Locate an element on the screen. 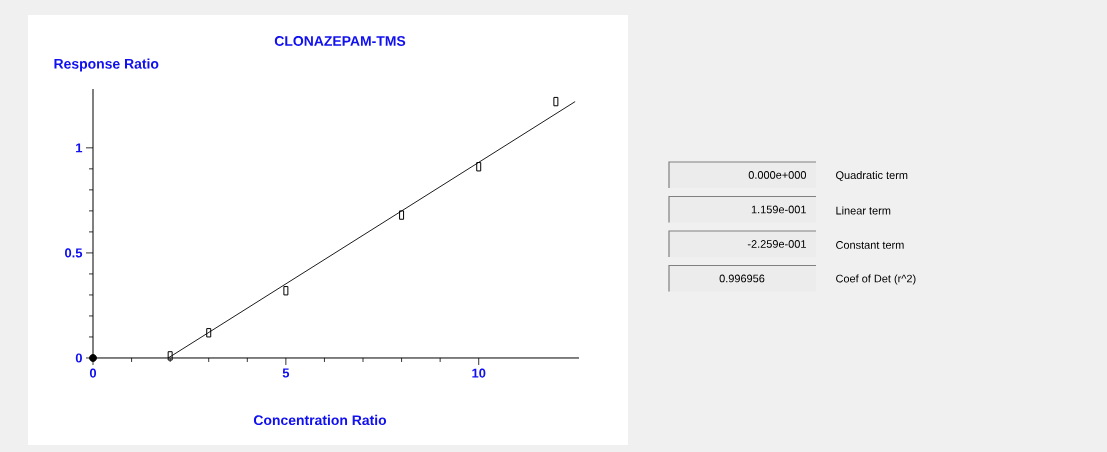 Image resolution: width=1107 pixels, height=452 pixels. point is located at coordinates (93, 358).